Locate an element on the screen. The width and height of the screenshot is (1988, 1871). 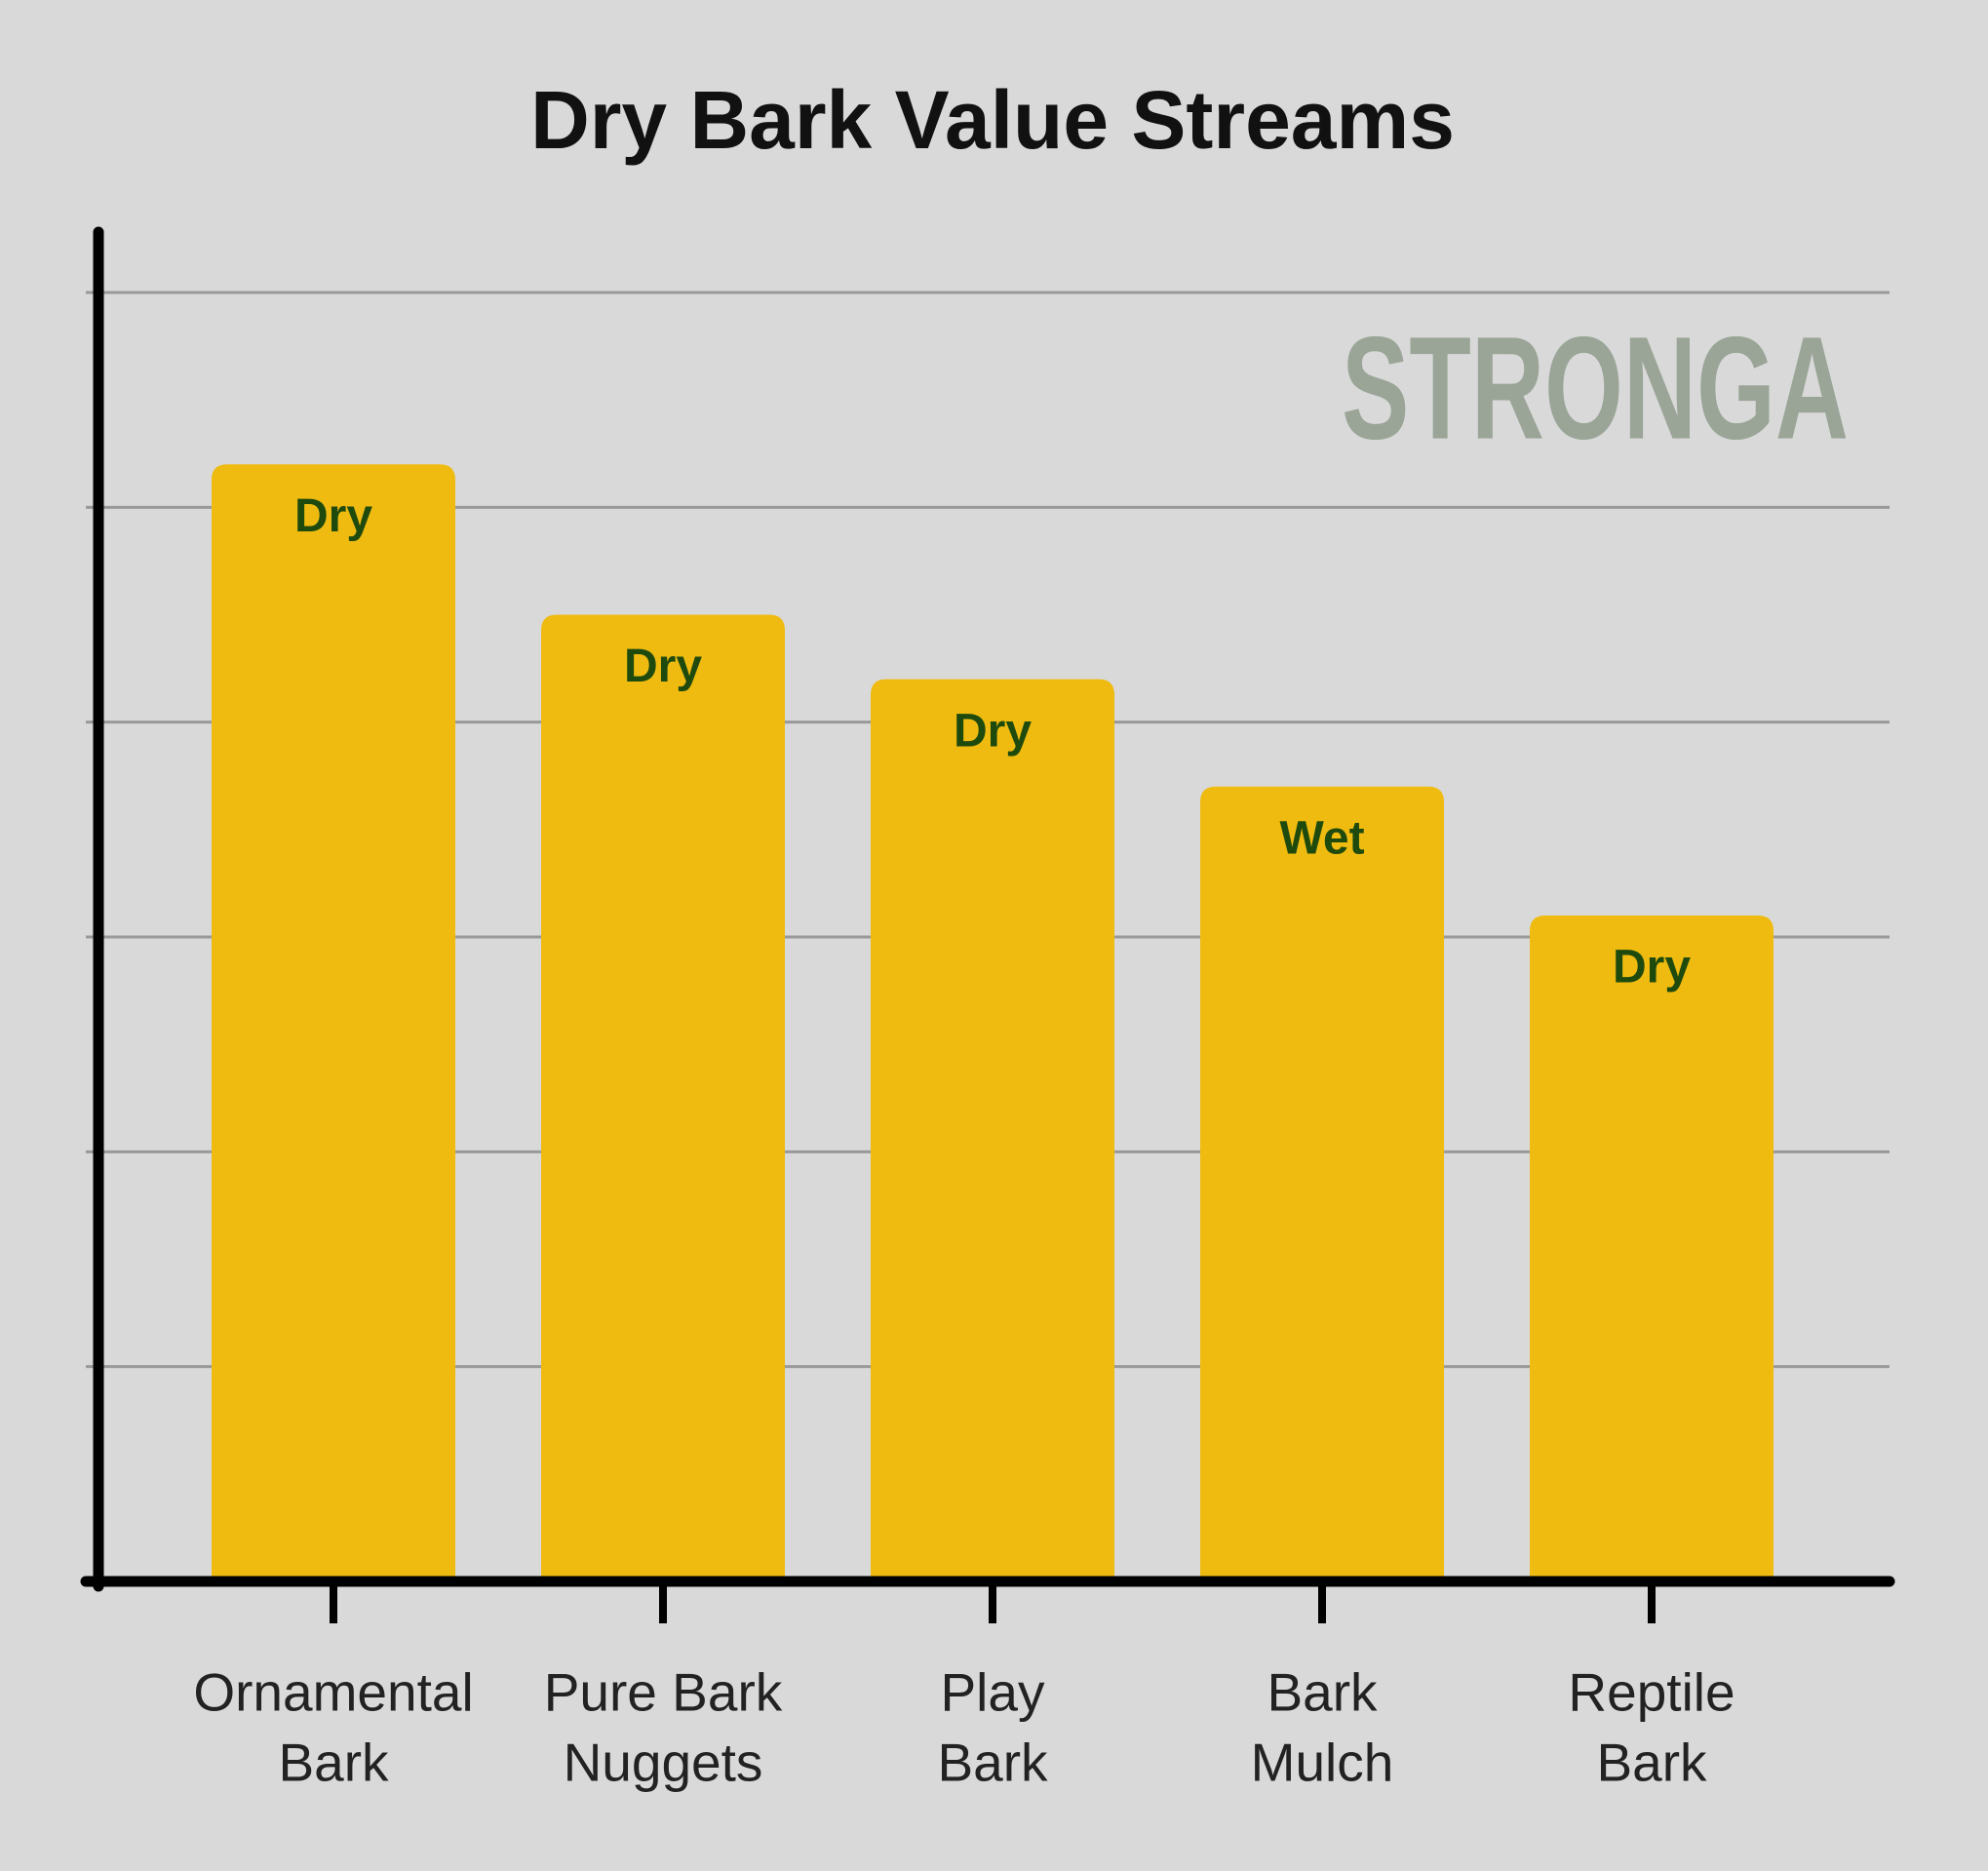
watermark: STRONGA is located at coordinates (1595, 388).